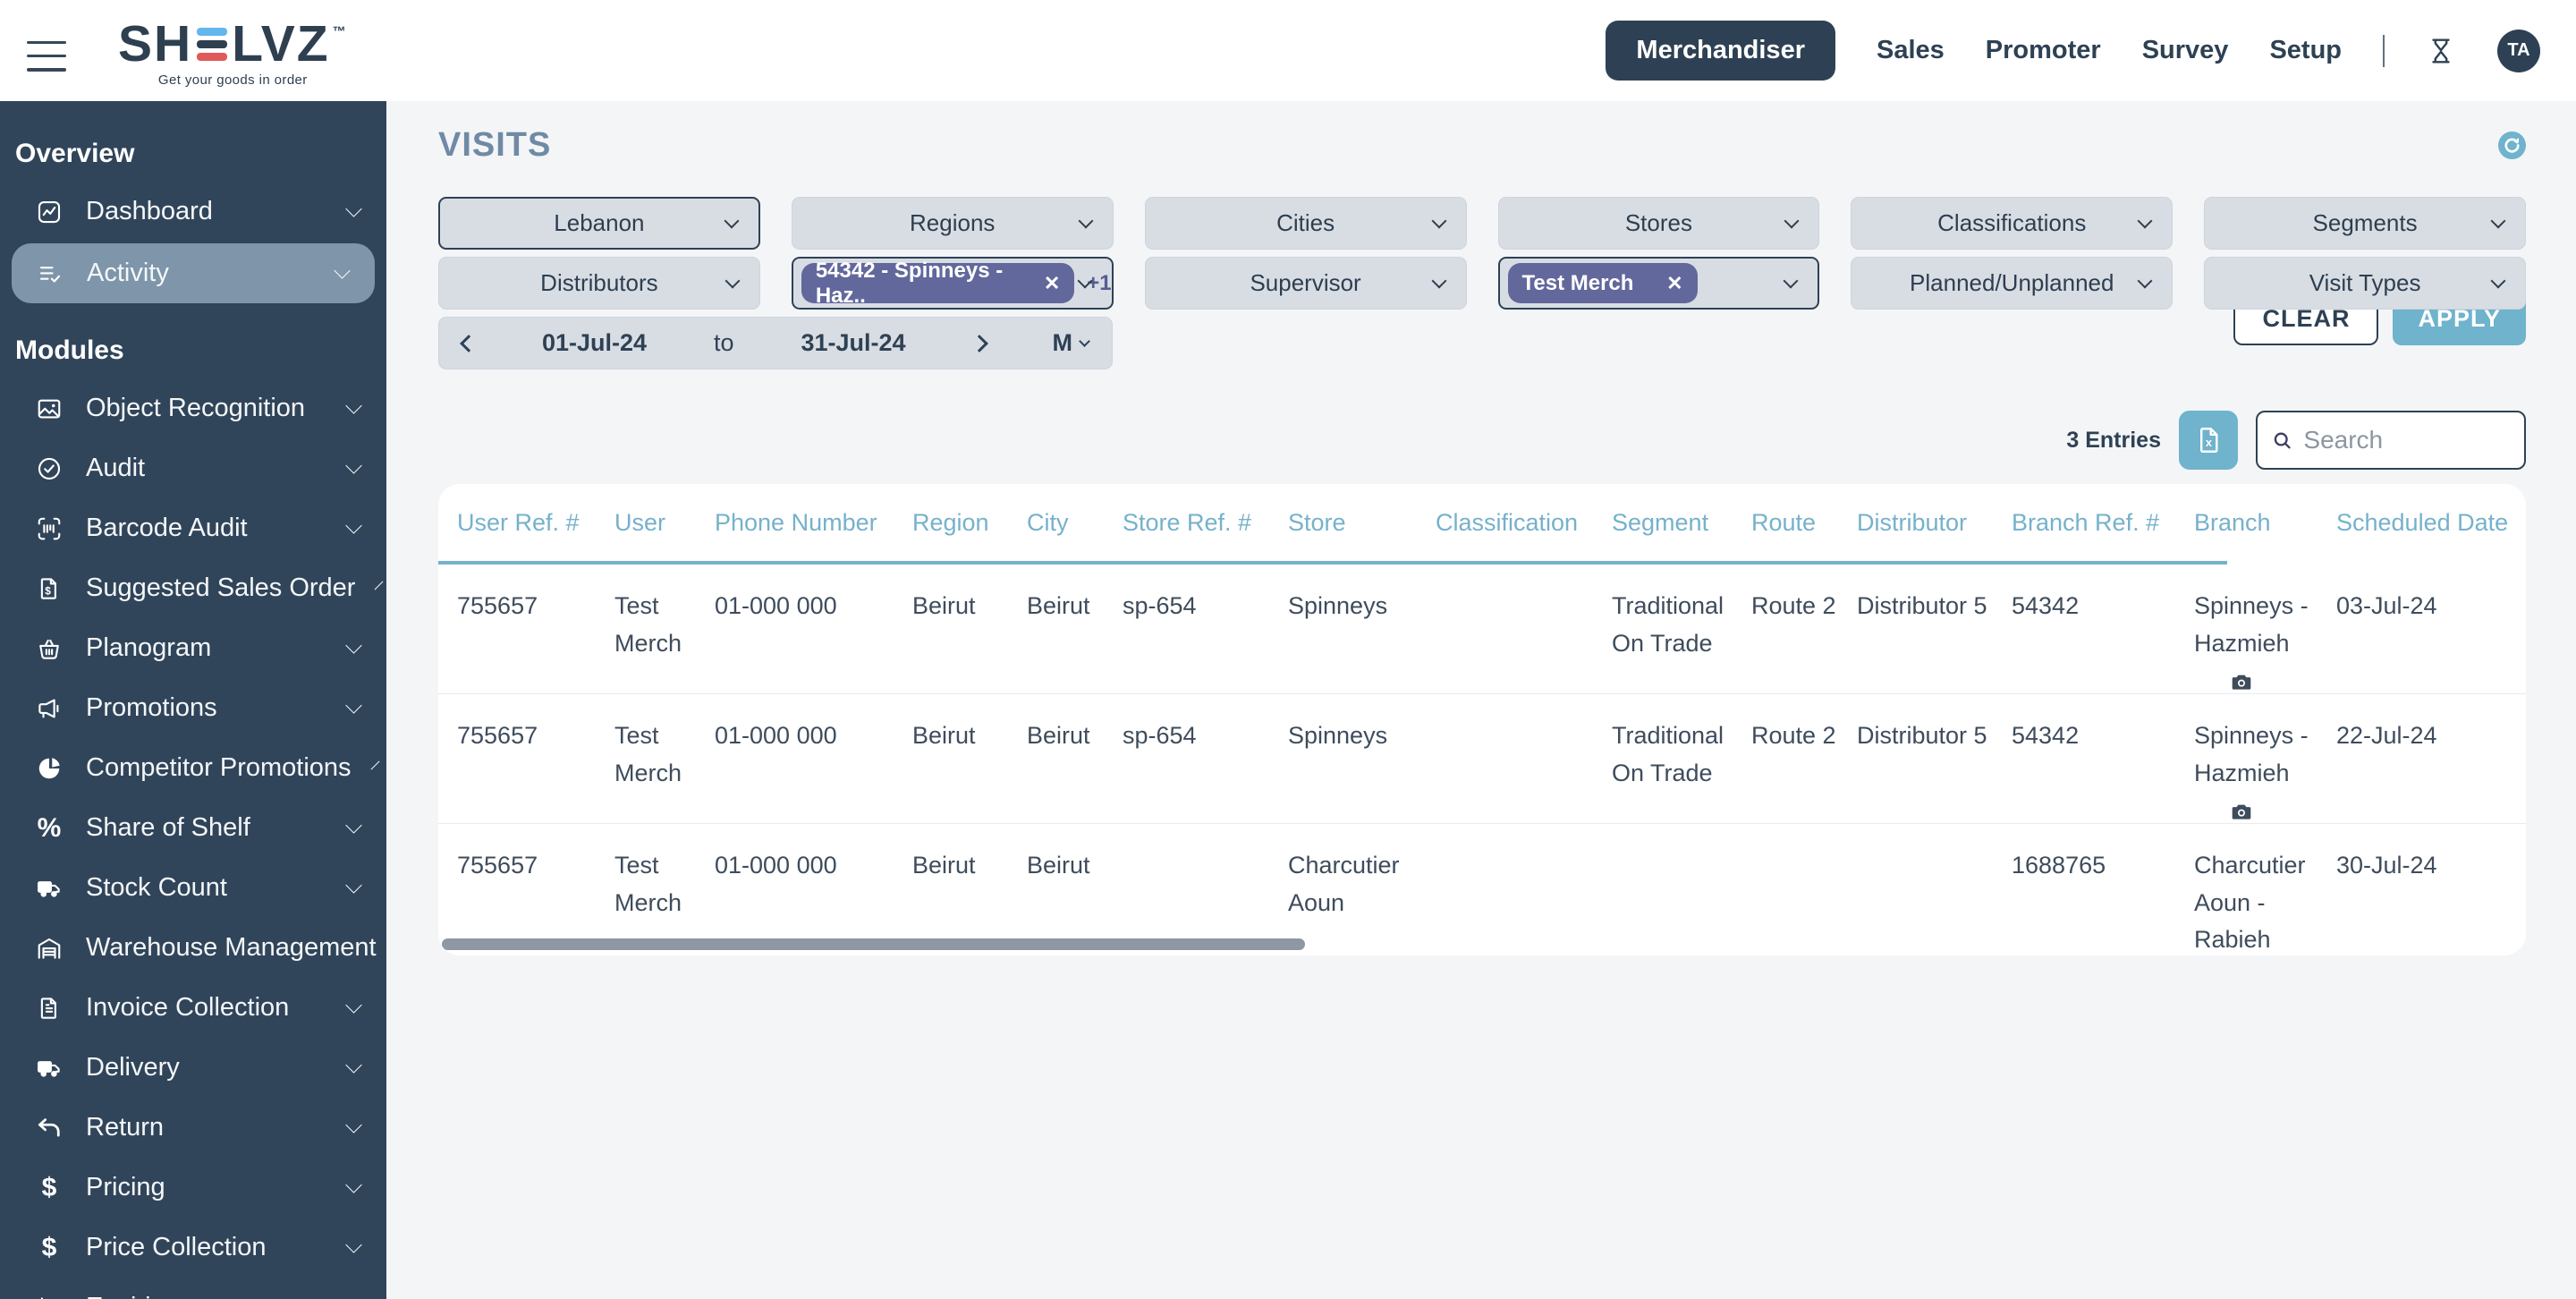 The image size is (2576, 1299). What do you see at coordinates (950, 522) in the screenshot?
I see `column-header: Region` at bounding box center [950, 522].